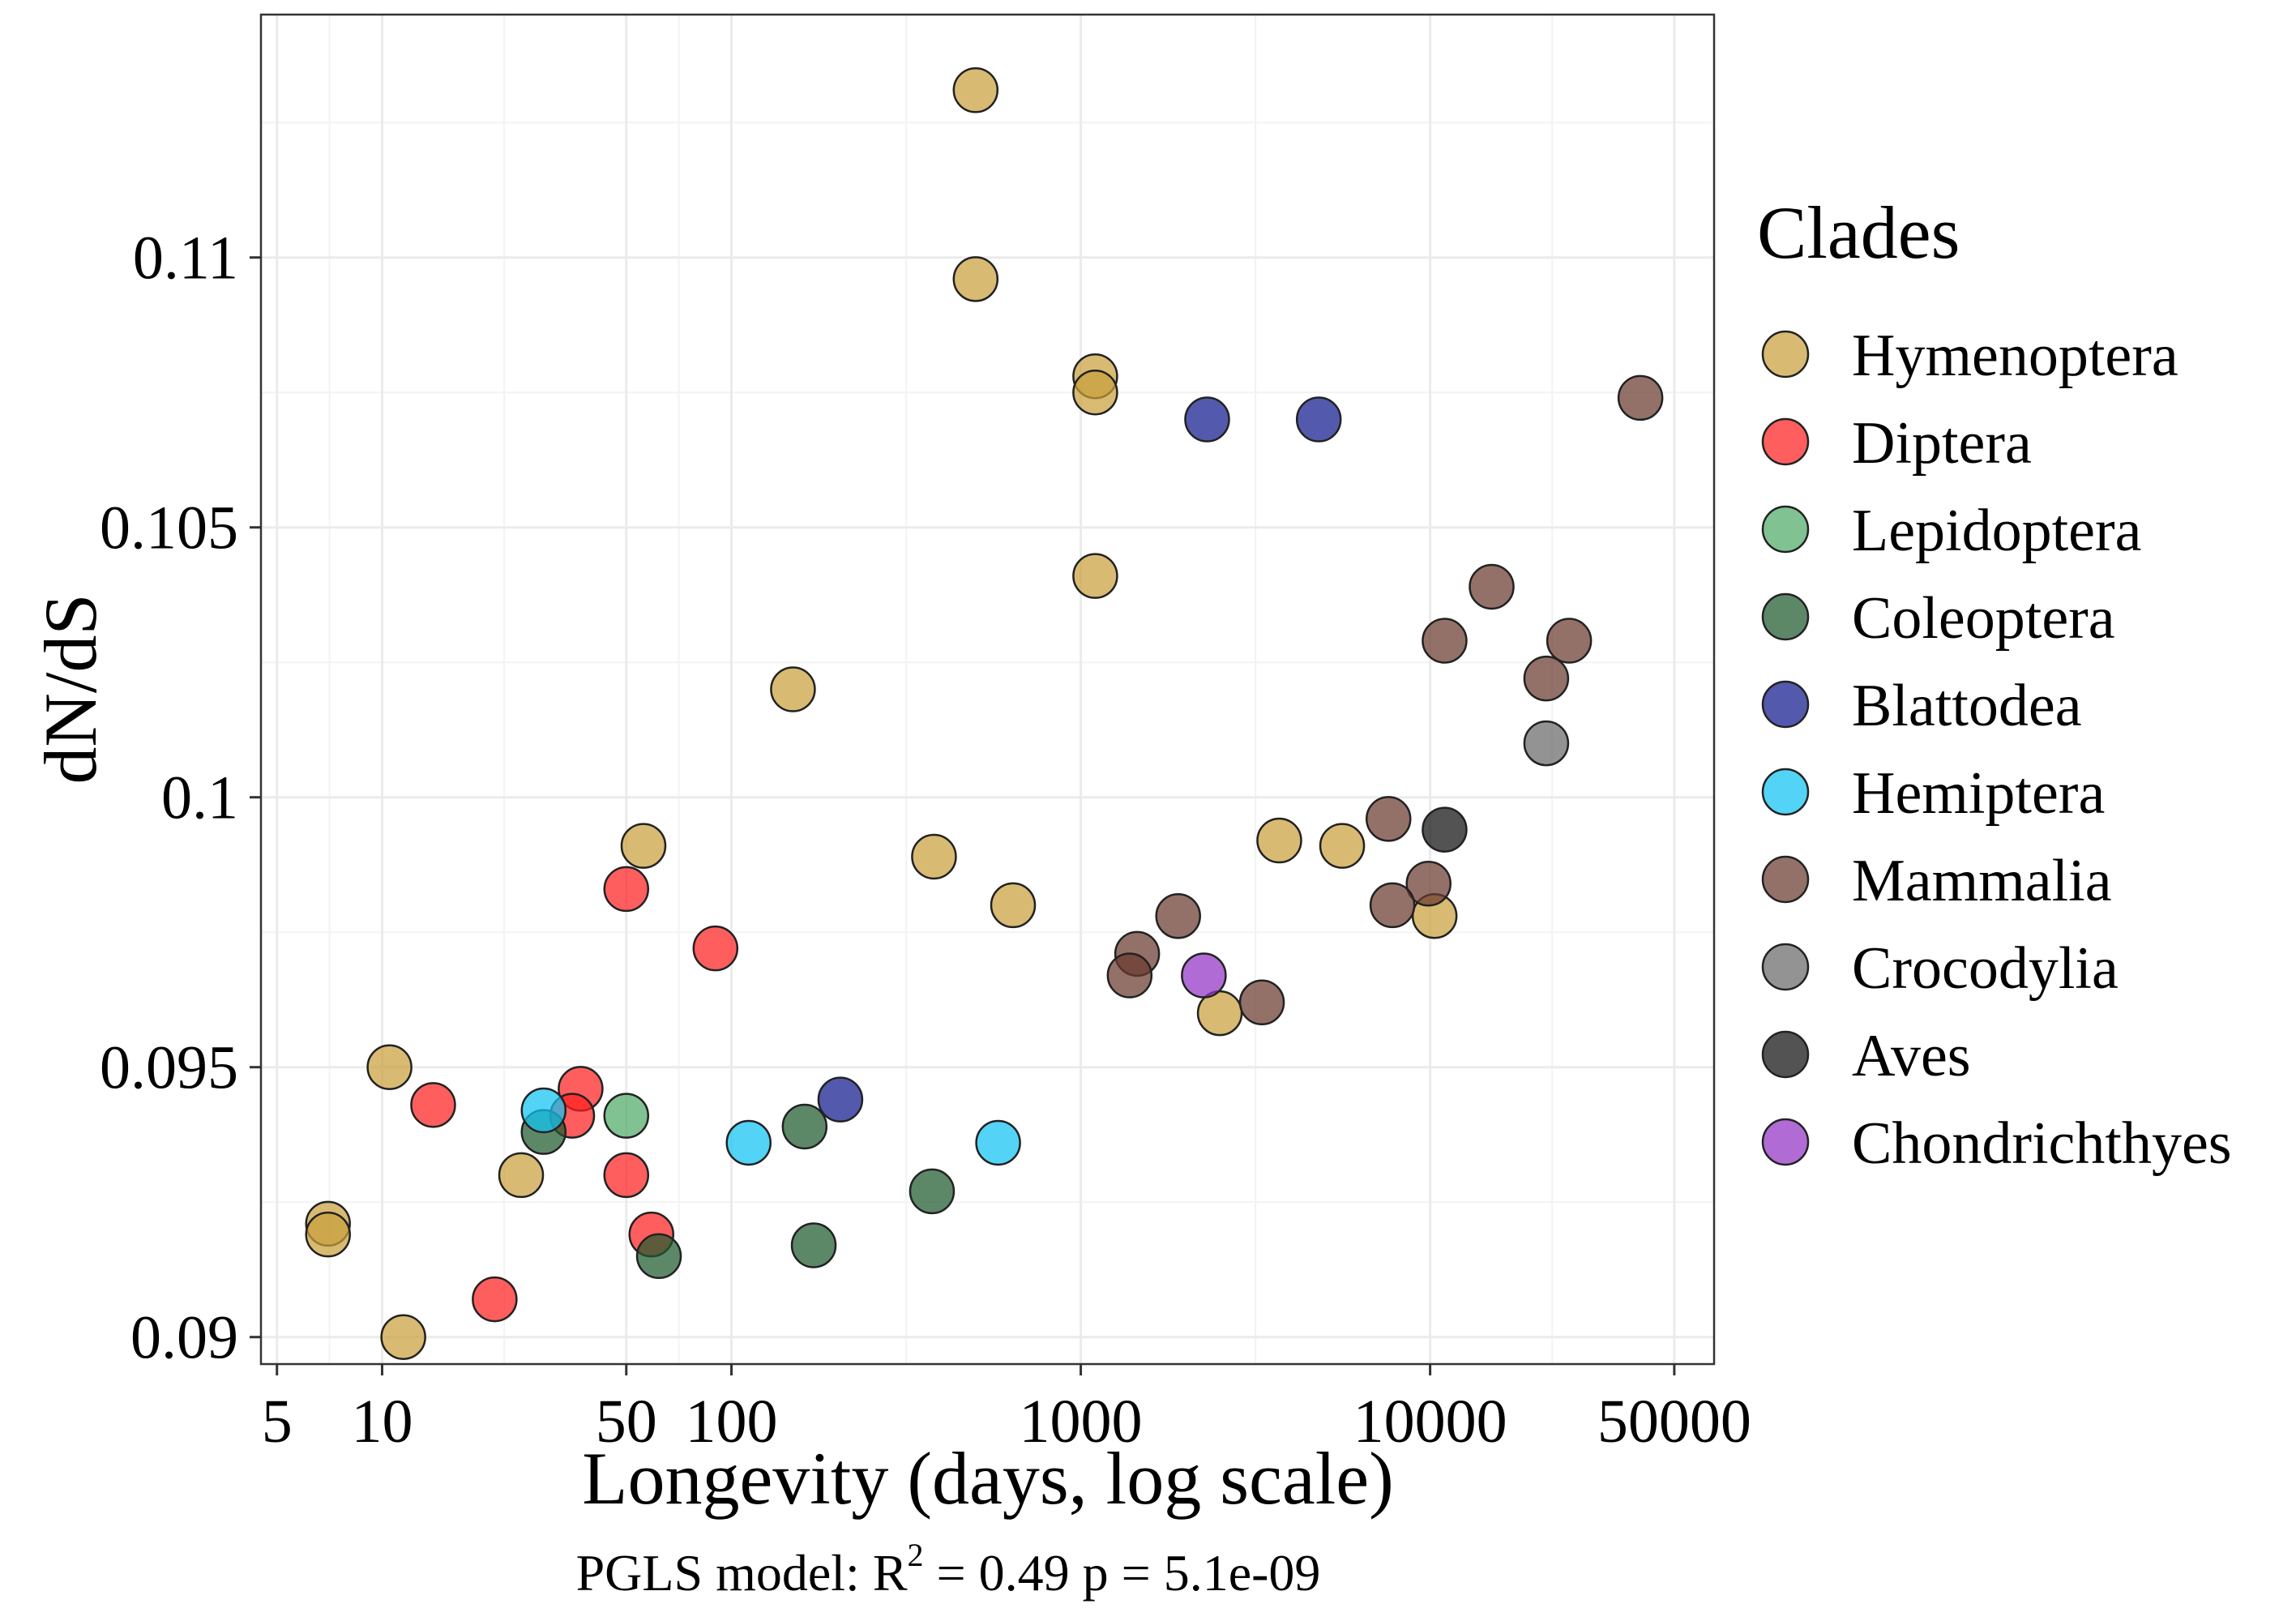  I want to click on legend-label-lepidoptera: Lepidoptera, so click(1997, 531).